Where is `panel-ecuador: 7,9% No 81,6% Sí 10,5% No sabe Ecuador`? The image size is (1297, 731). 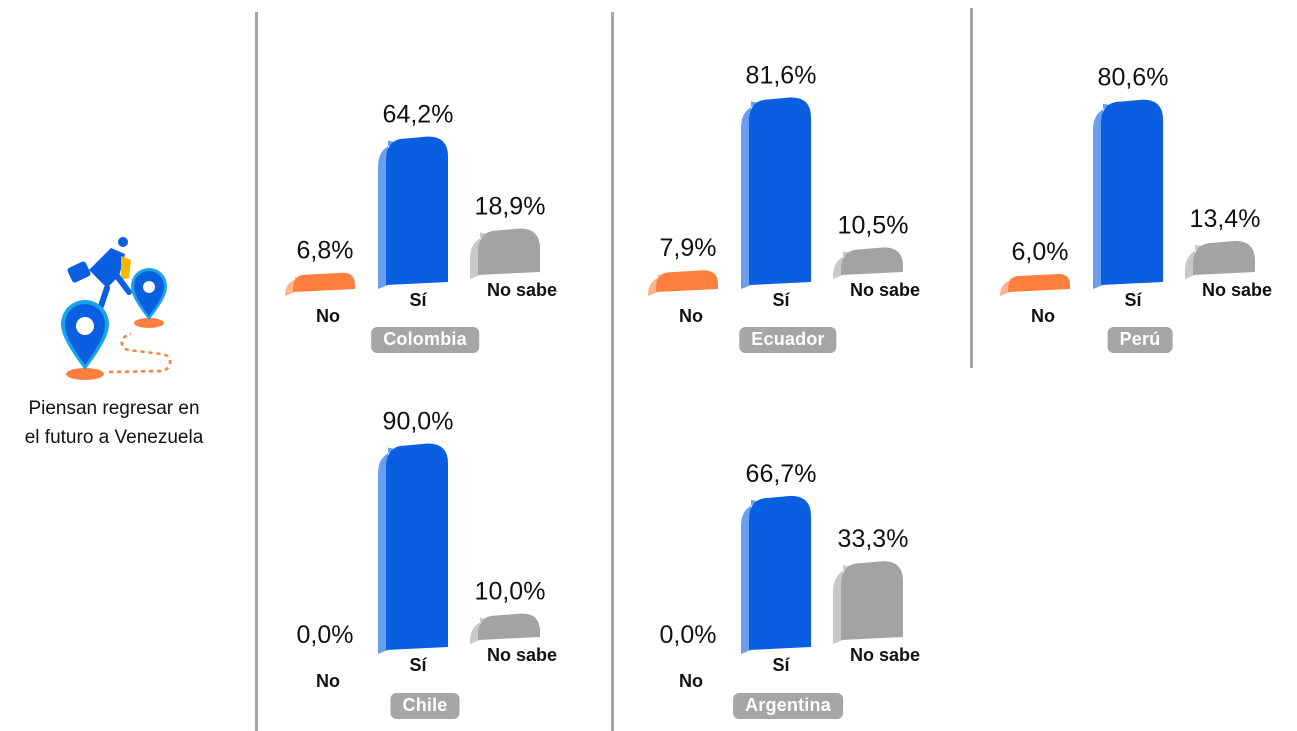
panel-ecuador: 7,9% No 81,6% Sí 10,5% No sabe Ecuador is located at coordinates (803, 180).